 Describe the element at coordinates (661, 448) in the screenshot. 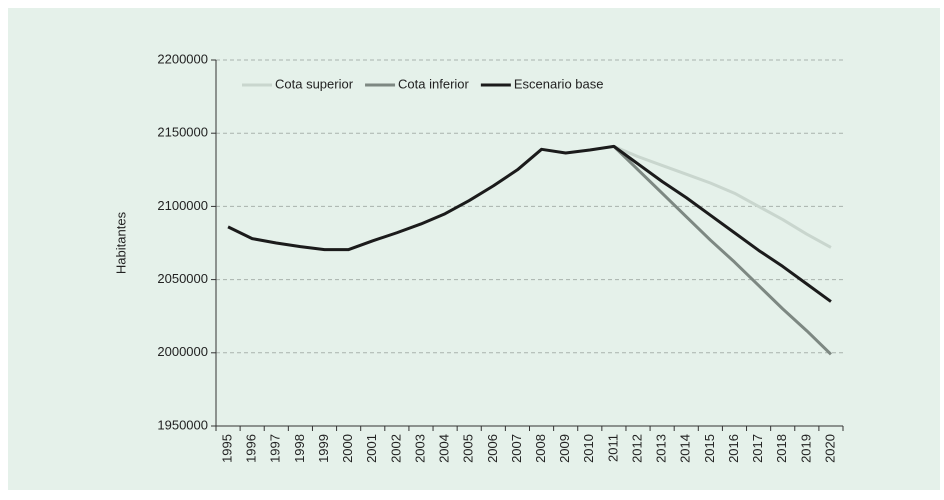

I see `x-tick-label: 2013` at that location.